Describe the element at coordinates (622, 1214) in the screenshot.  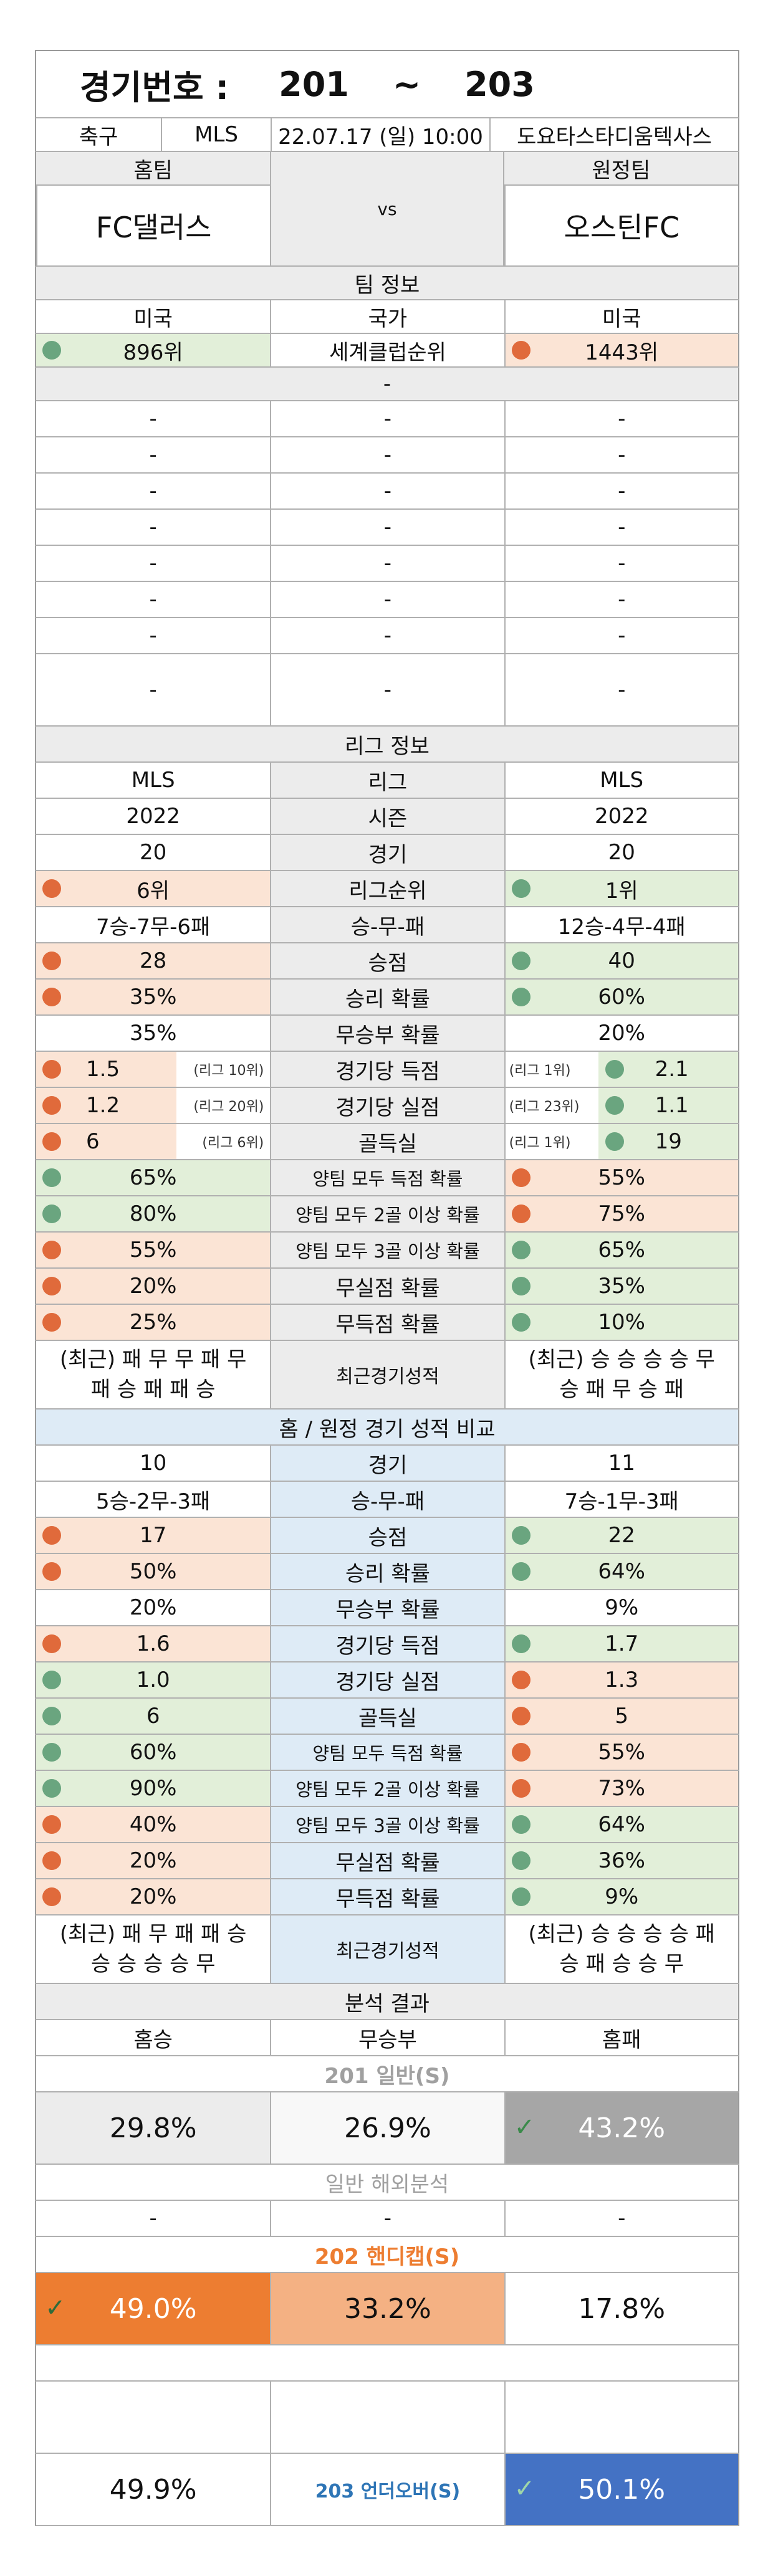
I see `league_info.rows2-away-value: 75%` at that location.